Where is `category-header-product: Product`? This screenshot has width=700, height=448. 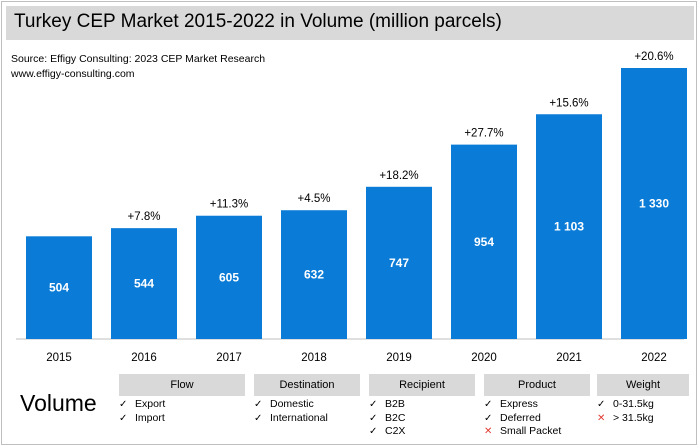 category-header-product: Product is located at coordinates (537, 385).